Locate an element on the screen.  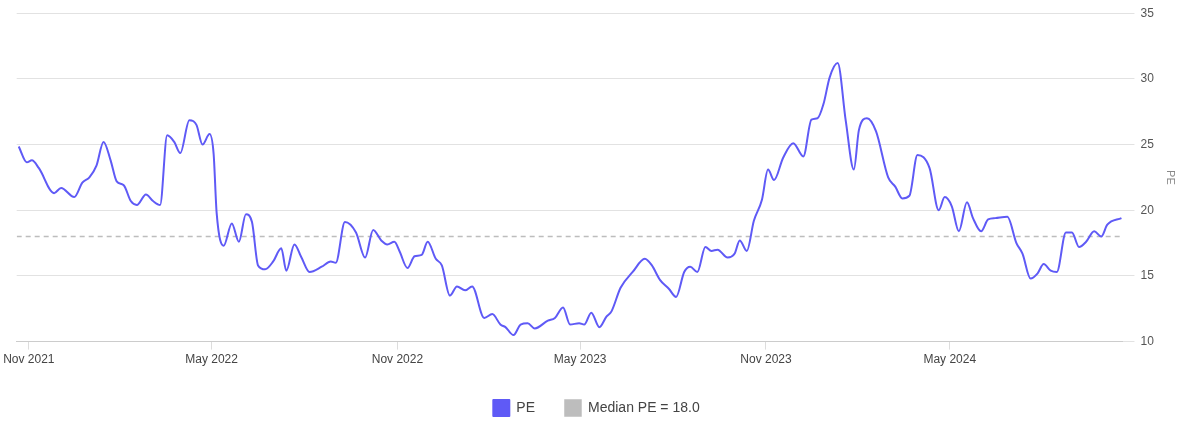
x-tick-label: Nov 2022 is located at coordinates (397, 359).